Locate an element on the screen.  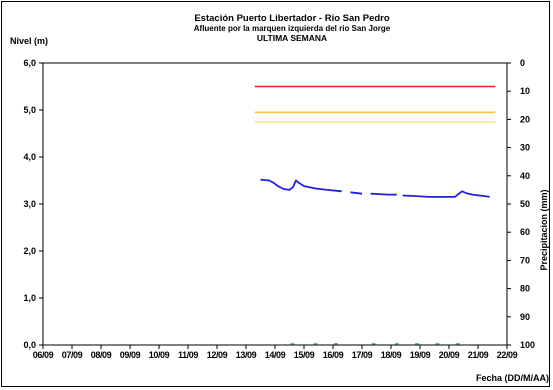
x-tick-label: 22/09 is located at coordinates (507, 355).